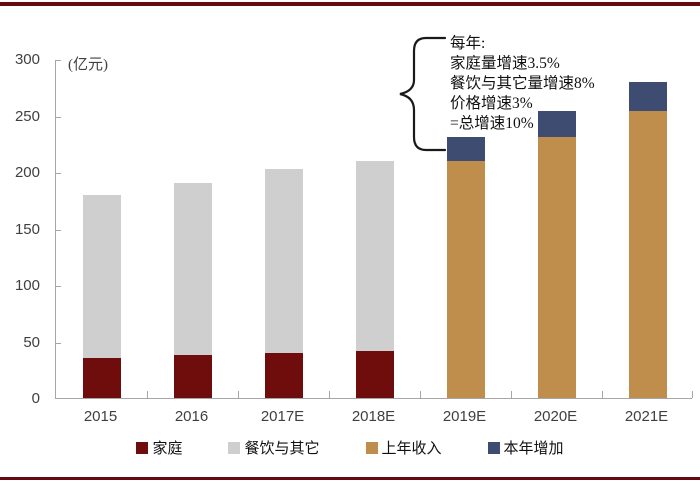 The image size is (700, 484). What do you see at coordinates (167, 449) in the screenshot?
I see `legend-label: 家庭` at bounding box center [167, 449].